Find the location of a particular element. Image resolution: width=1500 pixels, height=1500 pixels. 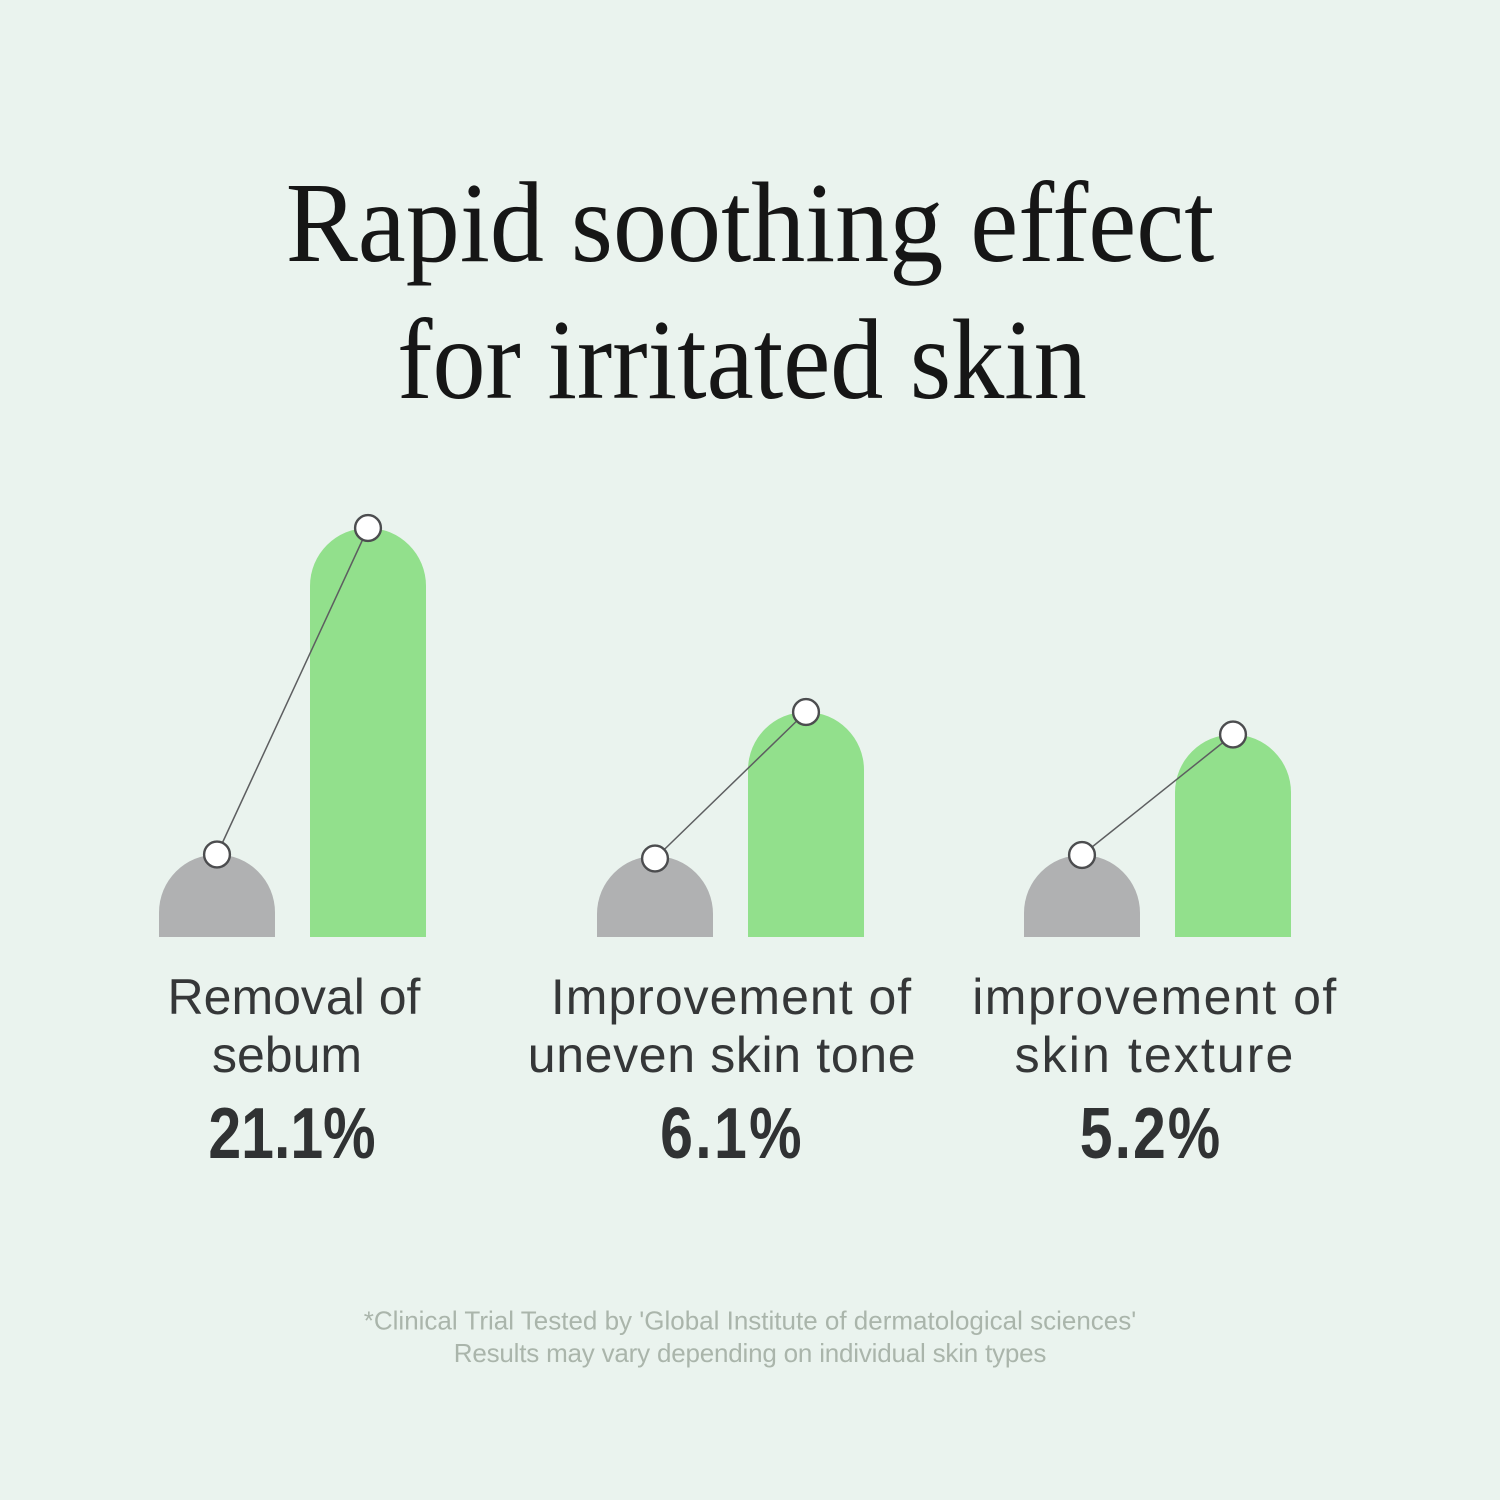

svg-text: Improvement of is located at coordinates (731, 997).